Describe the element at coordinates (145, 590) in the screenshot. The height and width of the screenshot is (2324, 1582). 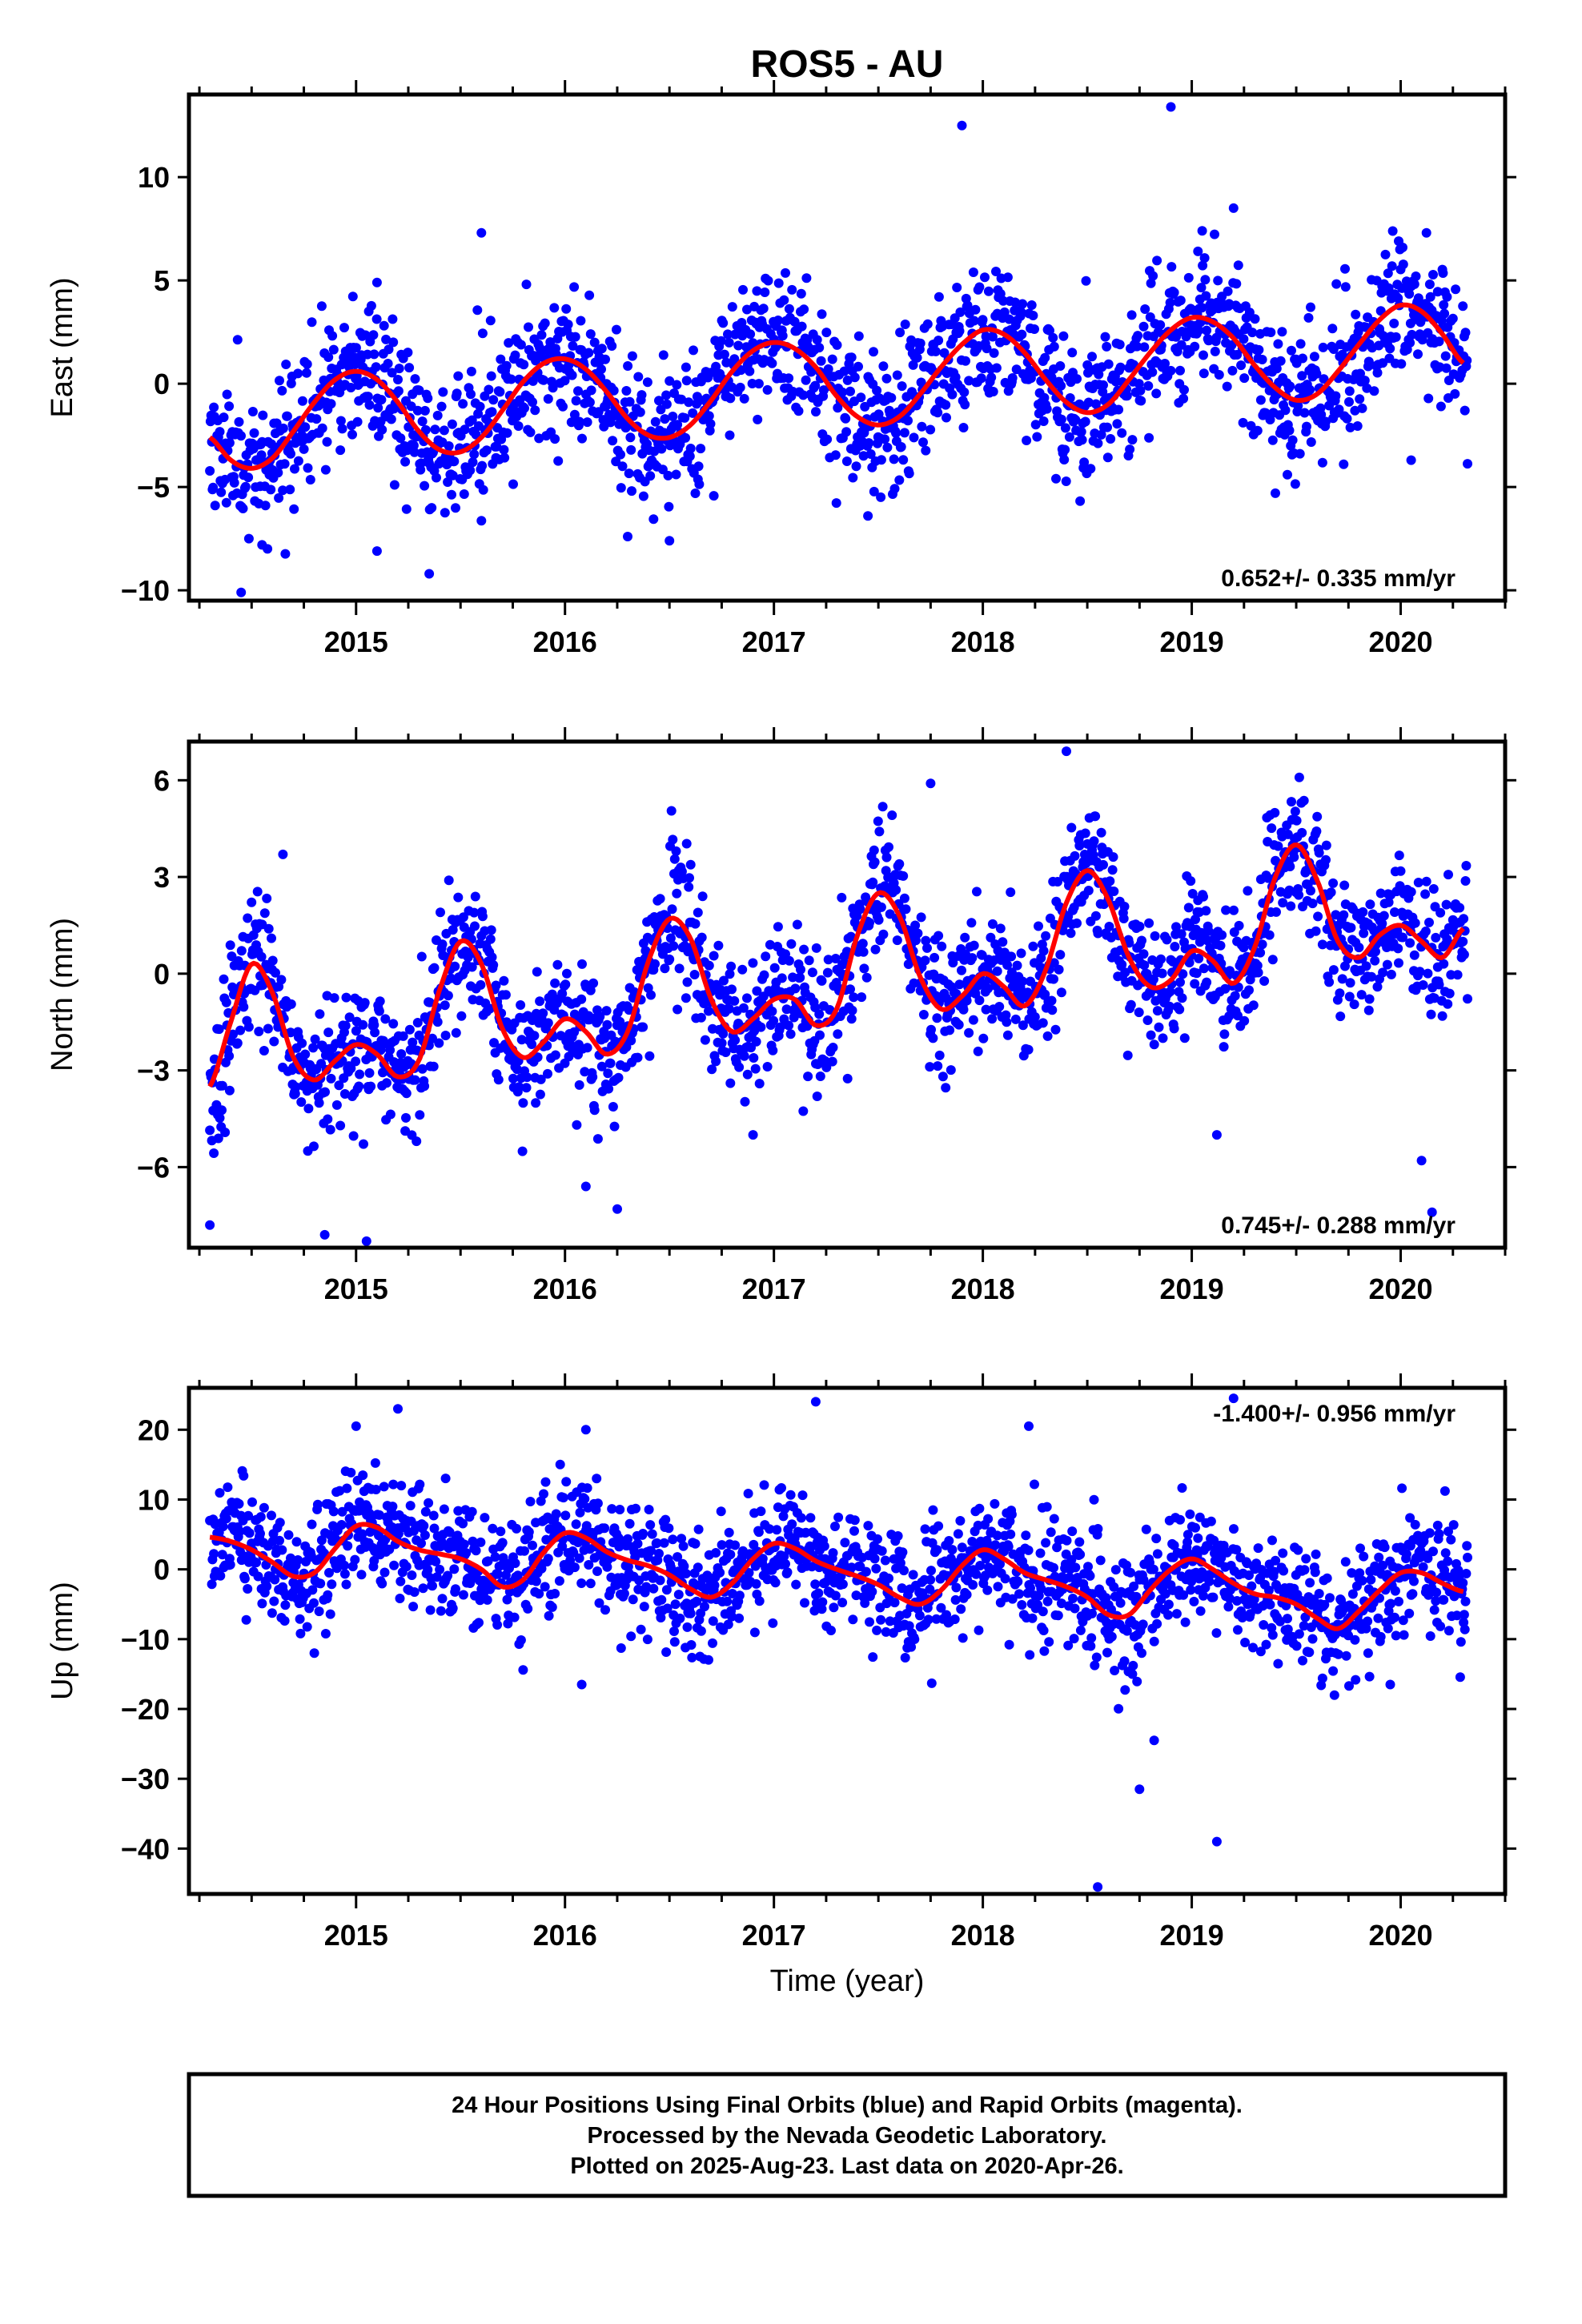
I see `east-y-tick-label: −10` at that location.